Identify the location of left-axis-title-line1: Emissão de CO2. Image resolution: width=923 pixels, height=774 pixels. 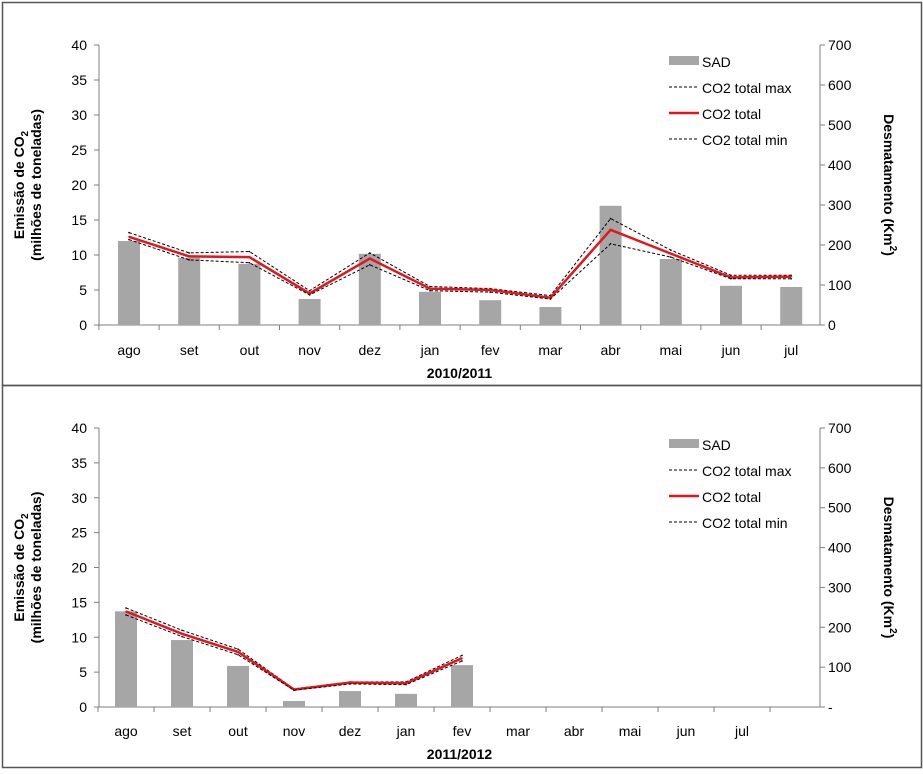
(21, 567).